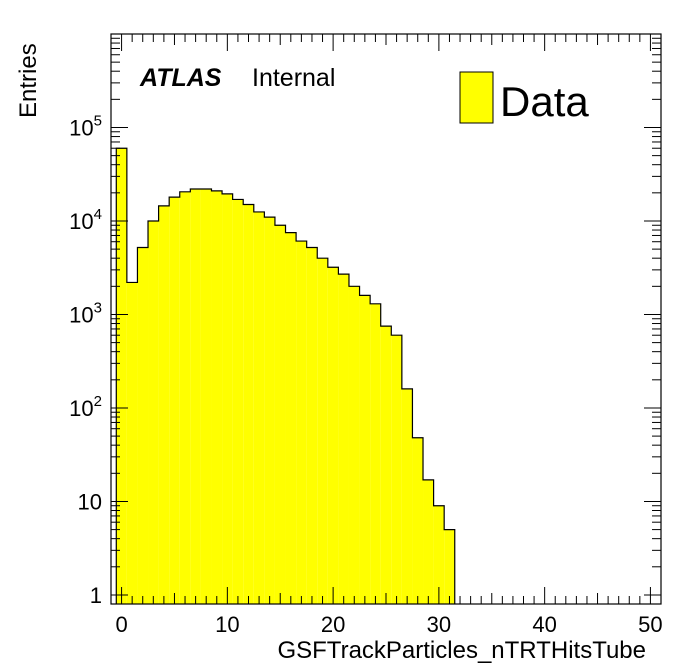 The image size is (696, 672). I want to click on x-tick-label: 50, so click(650, 624).